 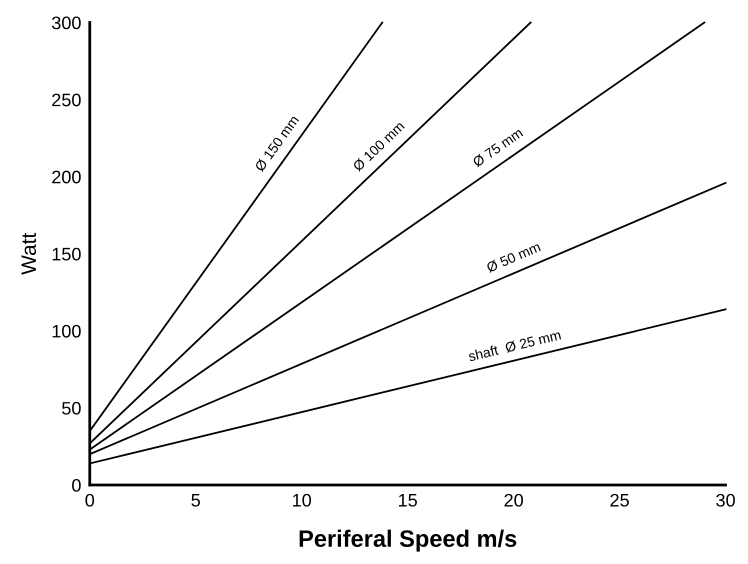 I want to click on x-tick-label: 30, so click(x=725, y=500).